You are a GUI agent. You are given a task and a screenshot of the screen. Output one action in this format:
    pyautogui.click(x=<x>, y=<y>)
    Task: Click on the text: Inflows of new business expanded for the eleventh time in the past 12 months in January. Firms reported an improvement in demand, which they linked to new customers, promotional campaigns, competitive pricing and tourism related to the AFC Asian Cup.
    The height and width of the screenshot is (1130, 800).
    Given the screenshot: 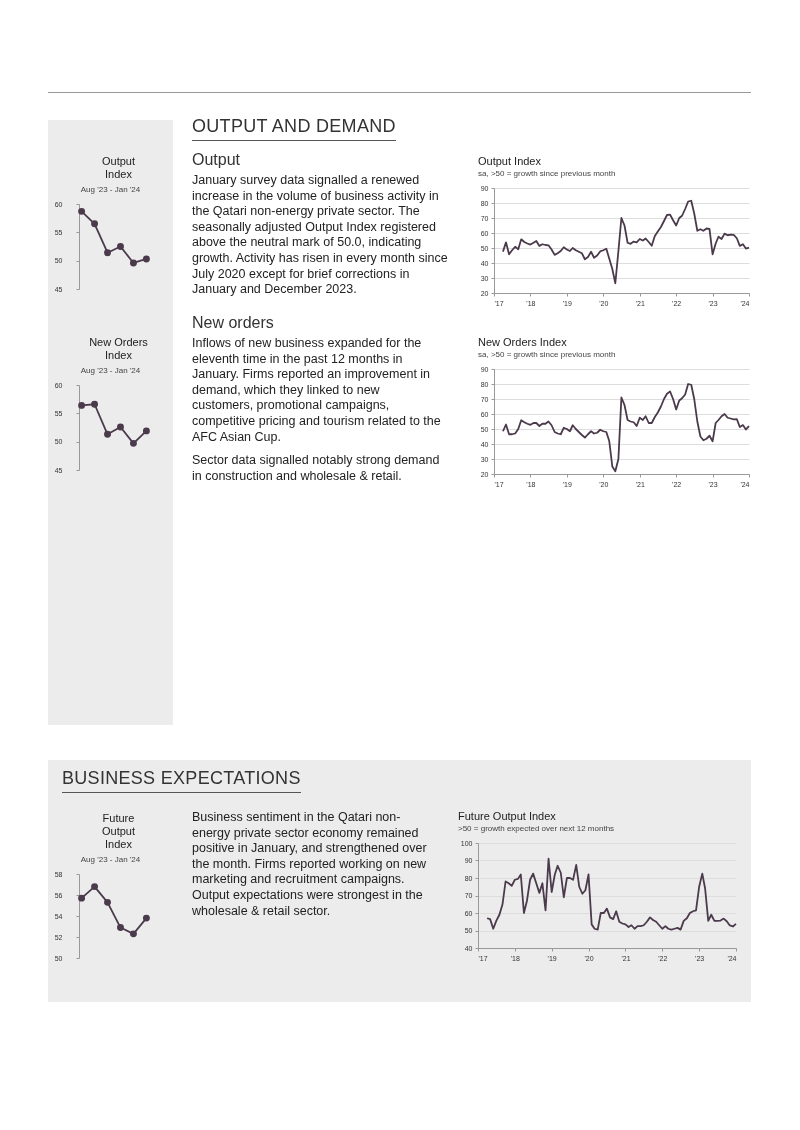 What is the action you would take?
    pyautogui.click(x=317, y=391)
    